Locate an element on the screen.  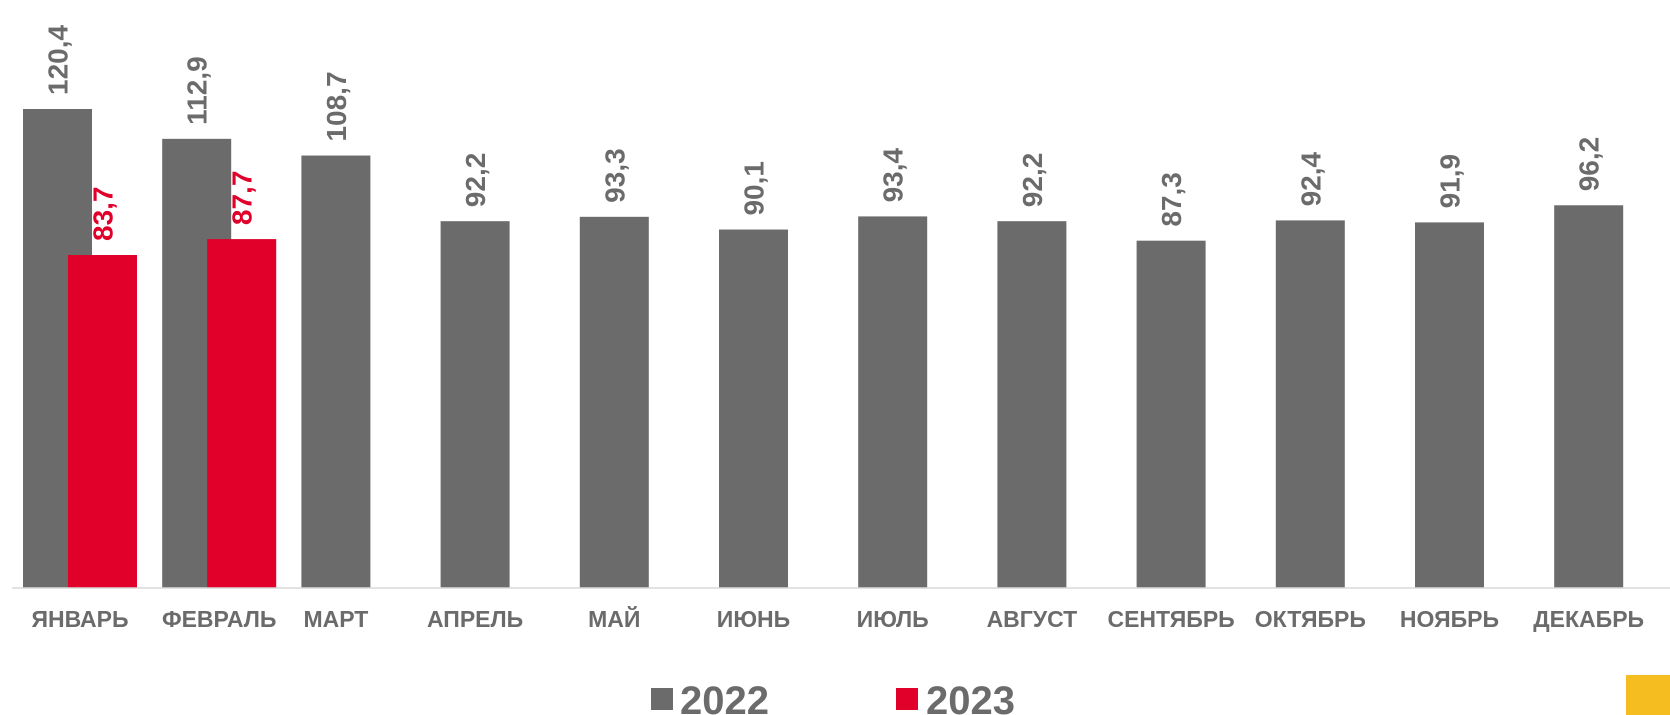
x-tick-label-3: МАРТ is located at coordinates (335, 619).